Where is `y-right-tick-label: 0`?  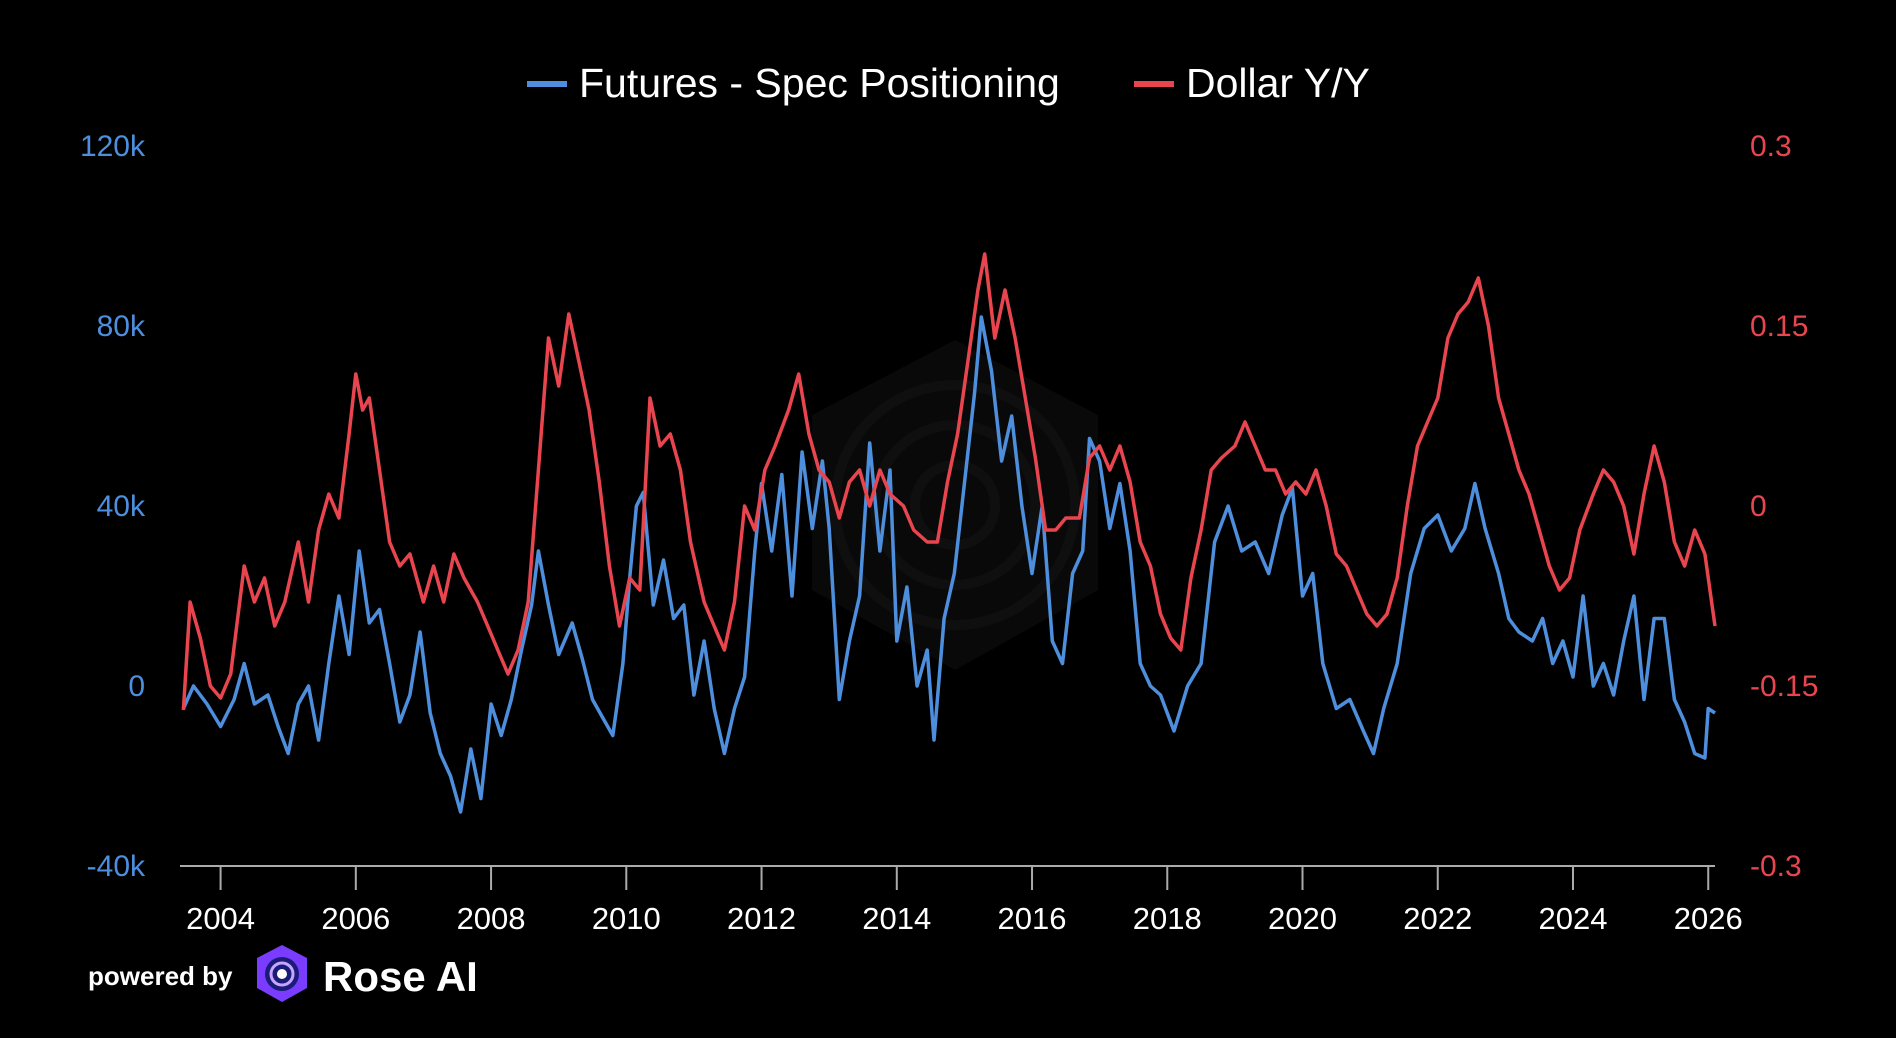 y-right-tick-label: 0 is located at coordinates (1758, 506).